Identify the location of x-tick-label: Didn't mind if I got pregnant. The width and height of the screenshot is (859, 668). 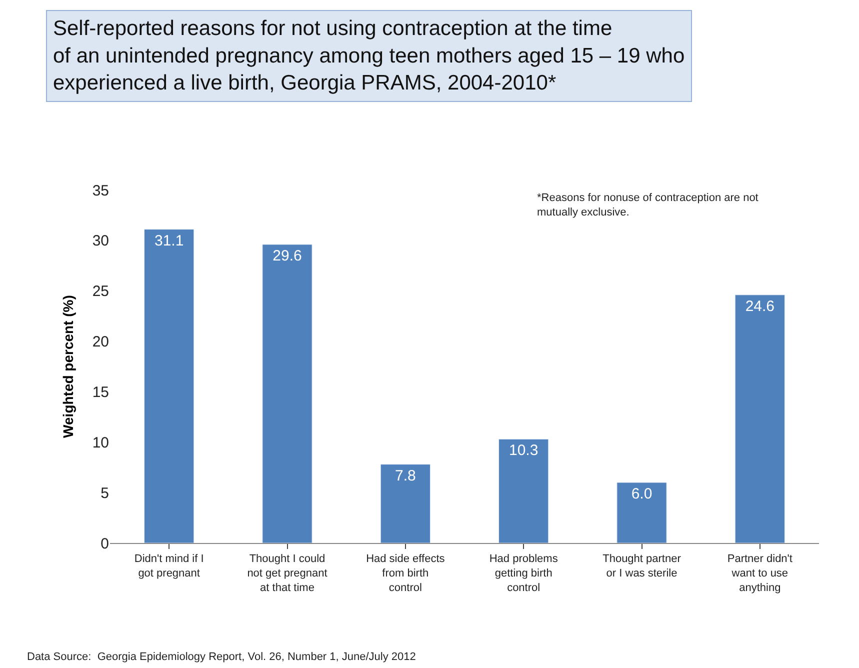
(169, 566).